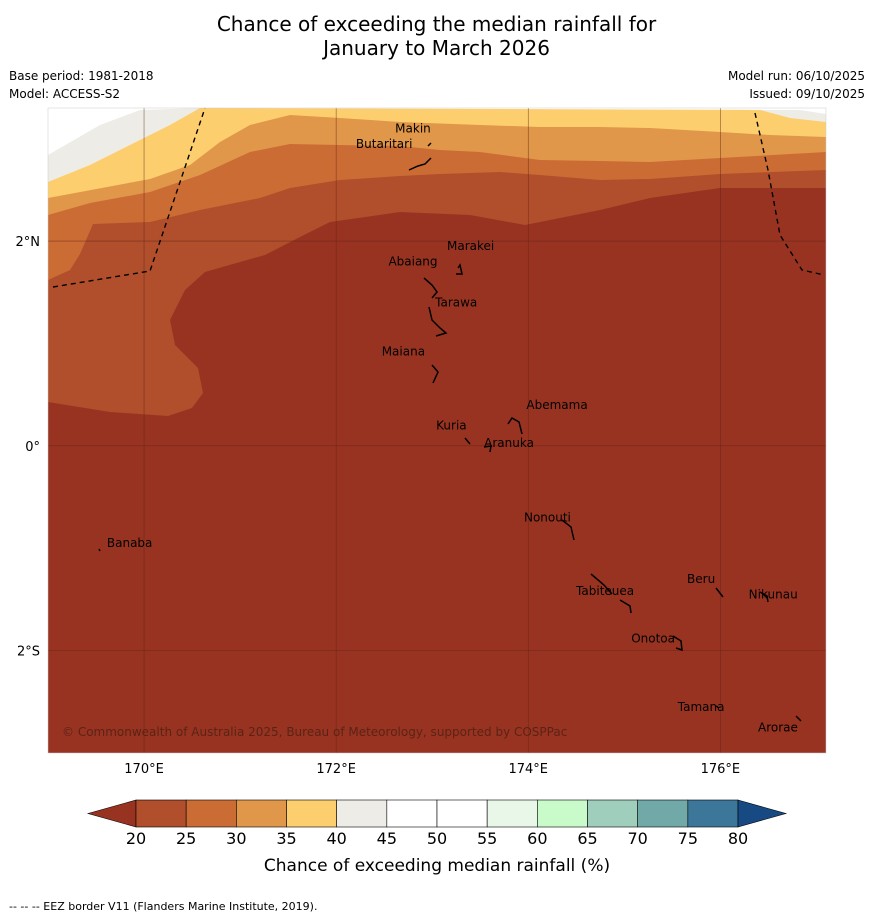 This screenshot has width=873, height=919. I want to click on place-label-arorae: Arorae, so click(778, 727).